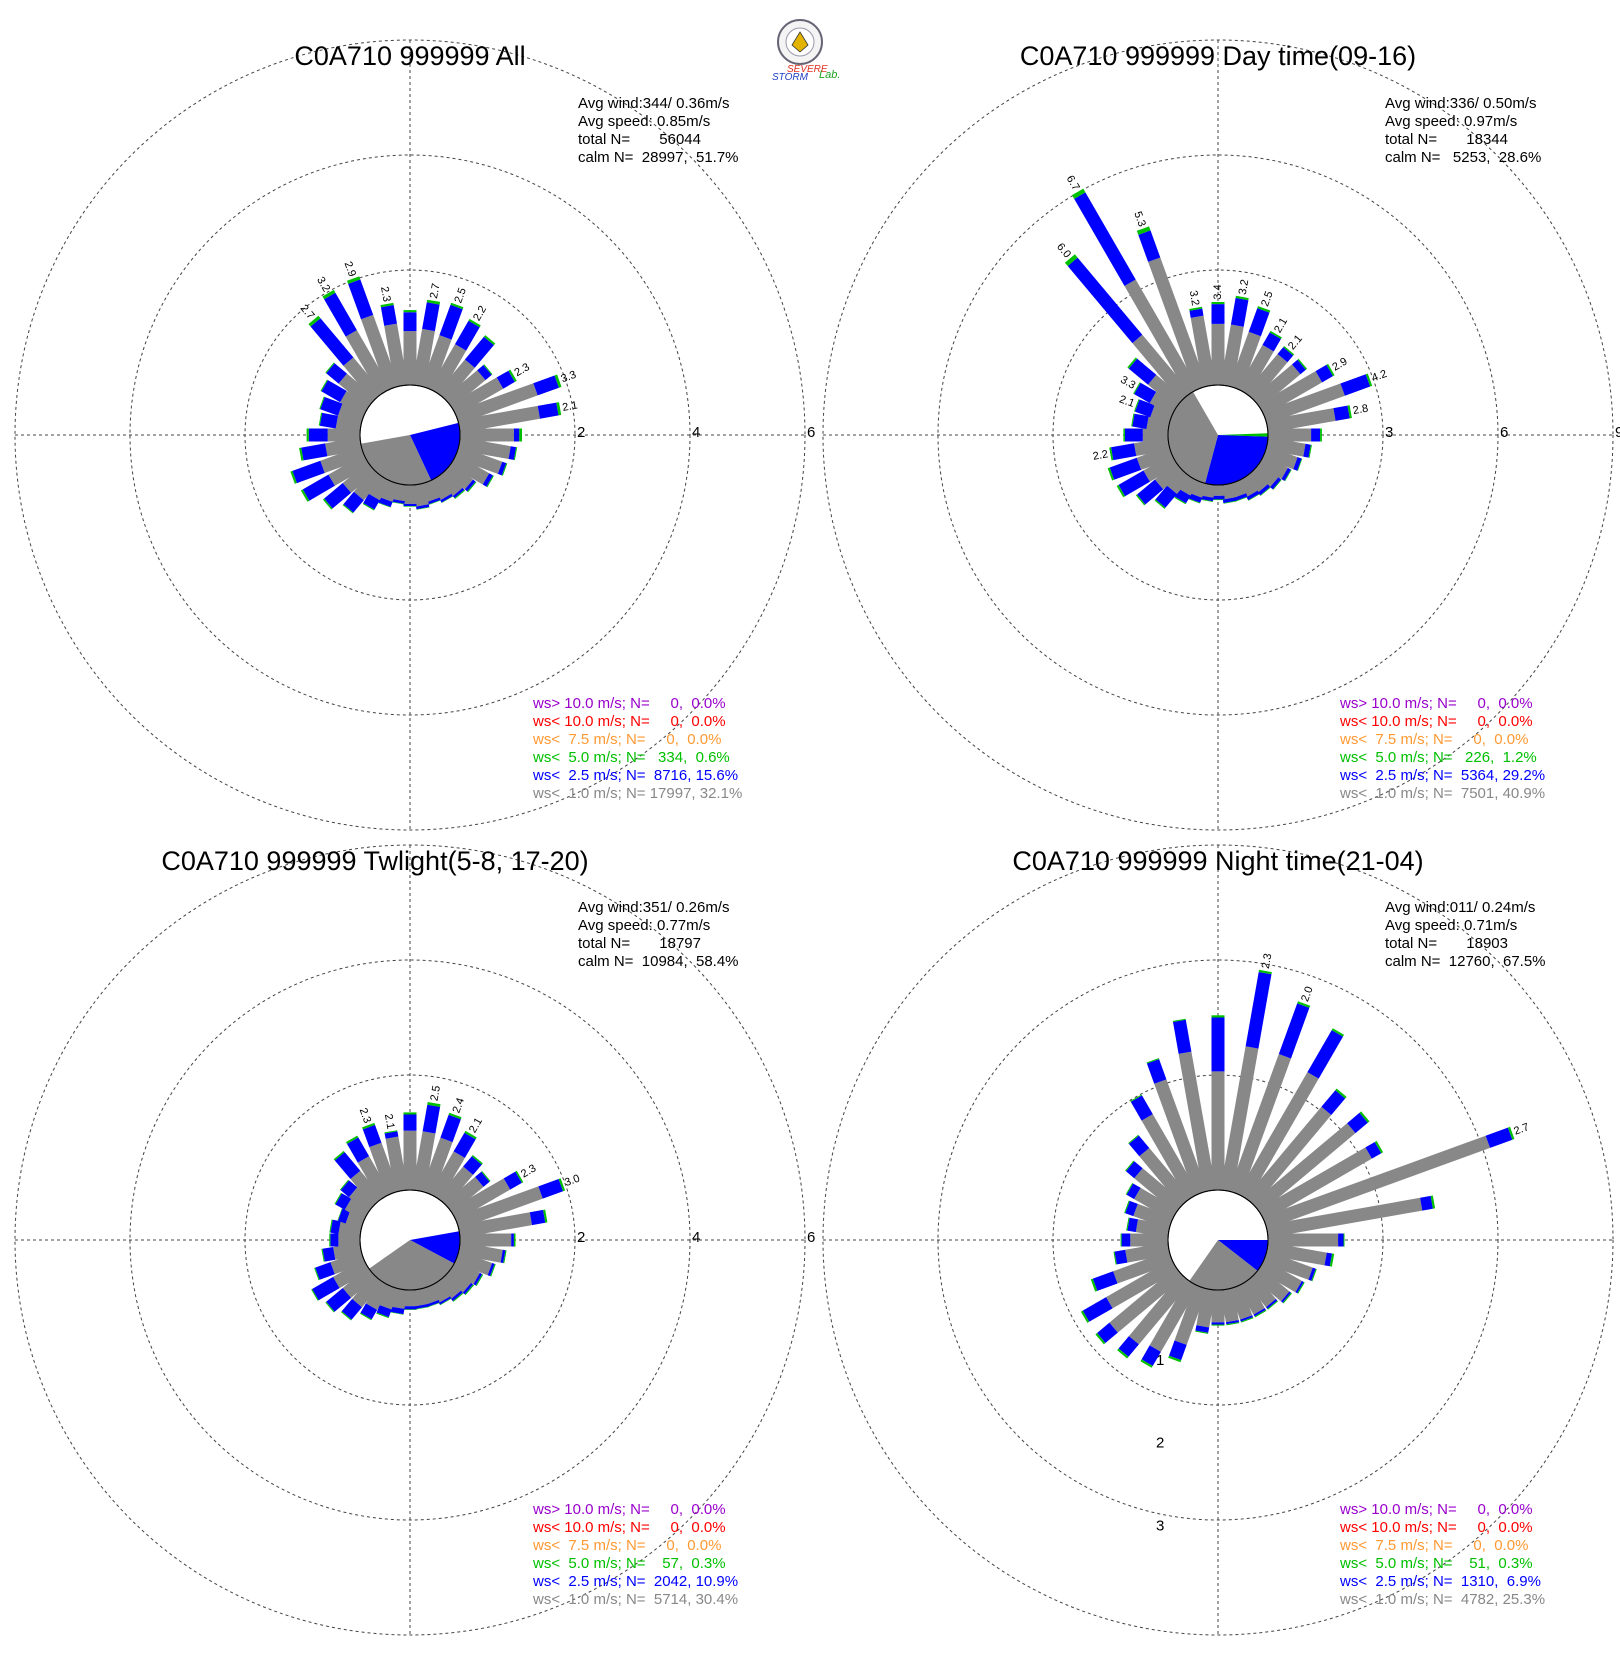 Image resolution: width=1620 pixels, height=1660 pixels. I want to click on ring-label: 4, so click(696, 432).